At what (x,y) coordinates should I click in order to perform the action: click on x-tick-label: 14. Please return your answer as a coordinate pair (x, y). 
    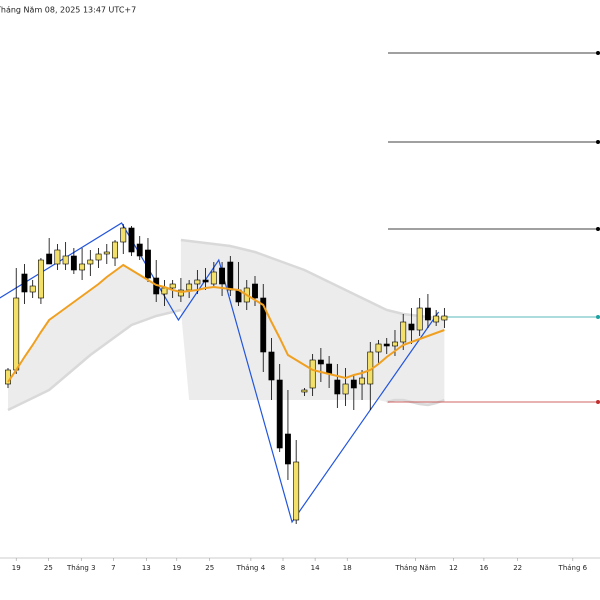
    Looking at the image, I should click on (315, 568).